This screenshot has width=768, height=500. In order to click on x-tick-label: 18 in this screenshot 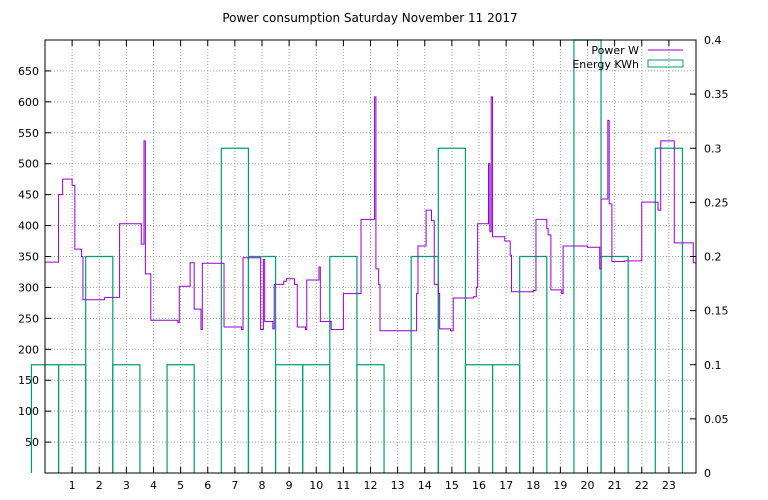, I will do `click(533, 485)`.